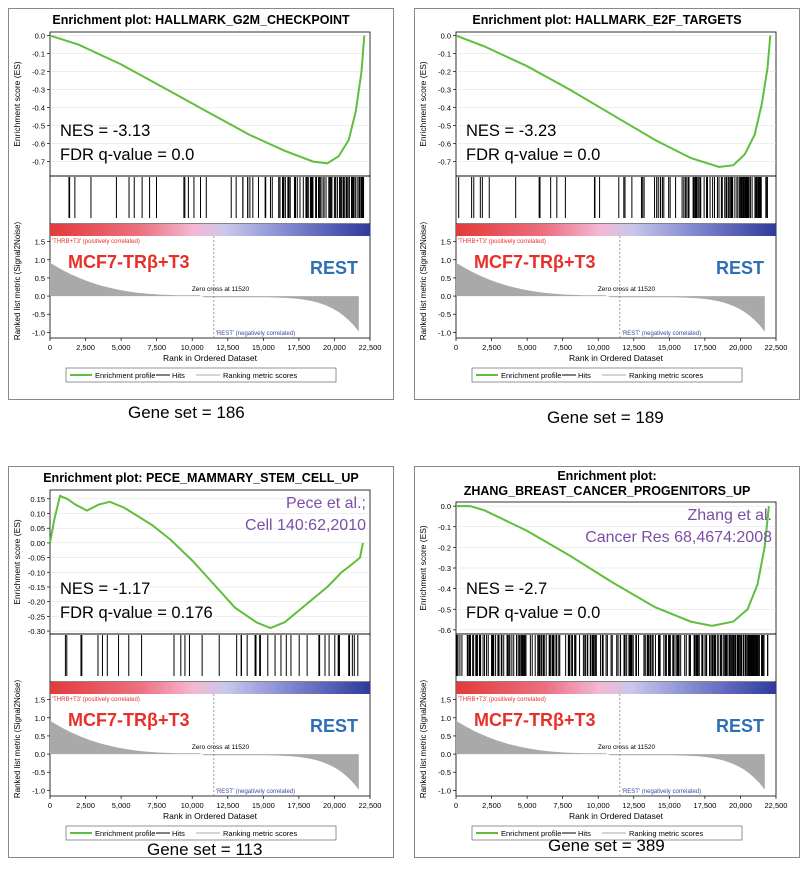 The image size is (807, 881). Describe the element at coordinates (511, 131) in the screenshot. I see `nes-value: NES = -3.23` at that location.